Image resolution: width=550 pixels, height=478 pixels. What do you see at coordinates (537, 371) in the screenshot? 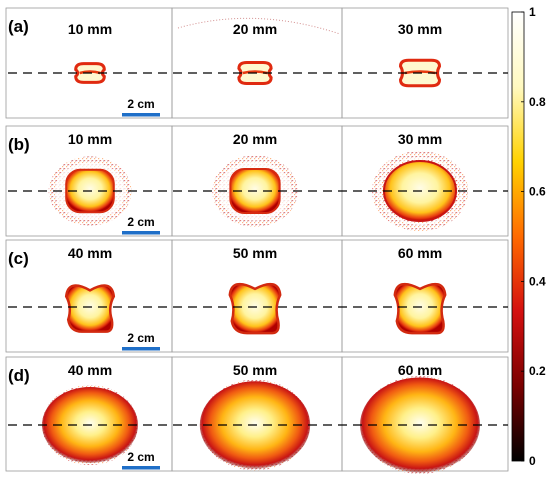
I see `colorbar-tick-label: 0.2` at bounding box center [537, 371].